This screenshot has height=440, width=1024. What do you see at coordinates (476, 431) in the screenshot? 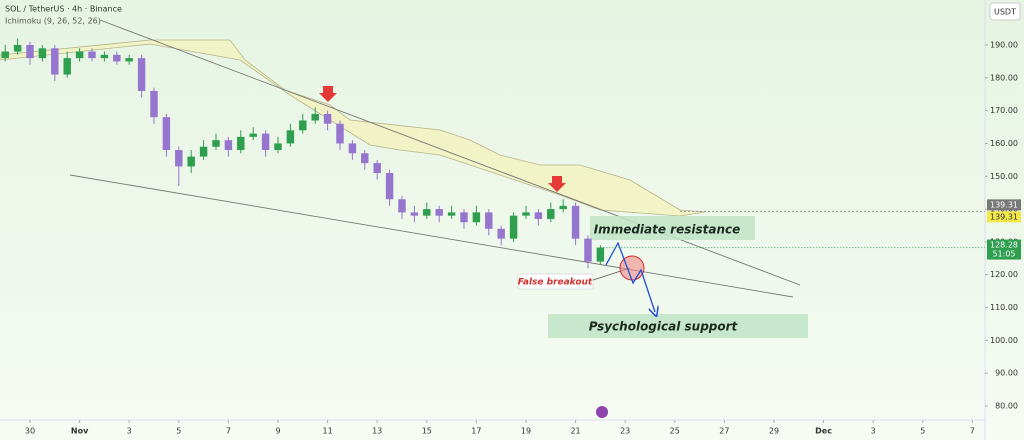
I see `x-tick-label: 17` at bounding box center [476, 431].